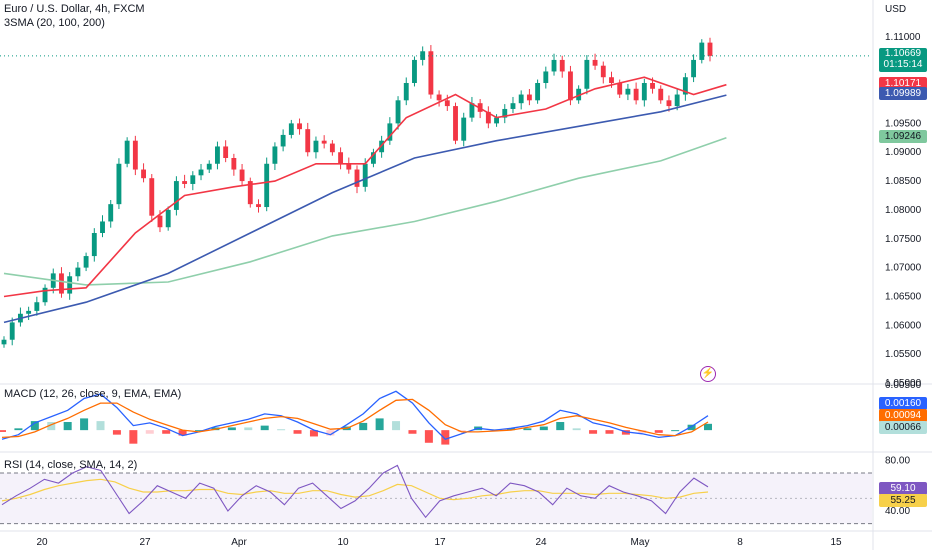  Describe the element at coordinates (836, 542) in the screenshot. I see `time-tick-label: 15` at that location.